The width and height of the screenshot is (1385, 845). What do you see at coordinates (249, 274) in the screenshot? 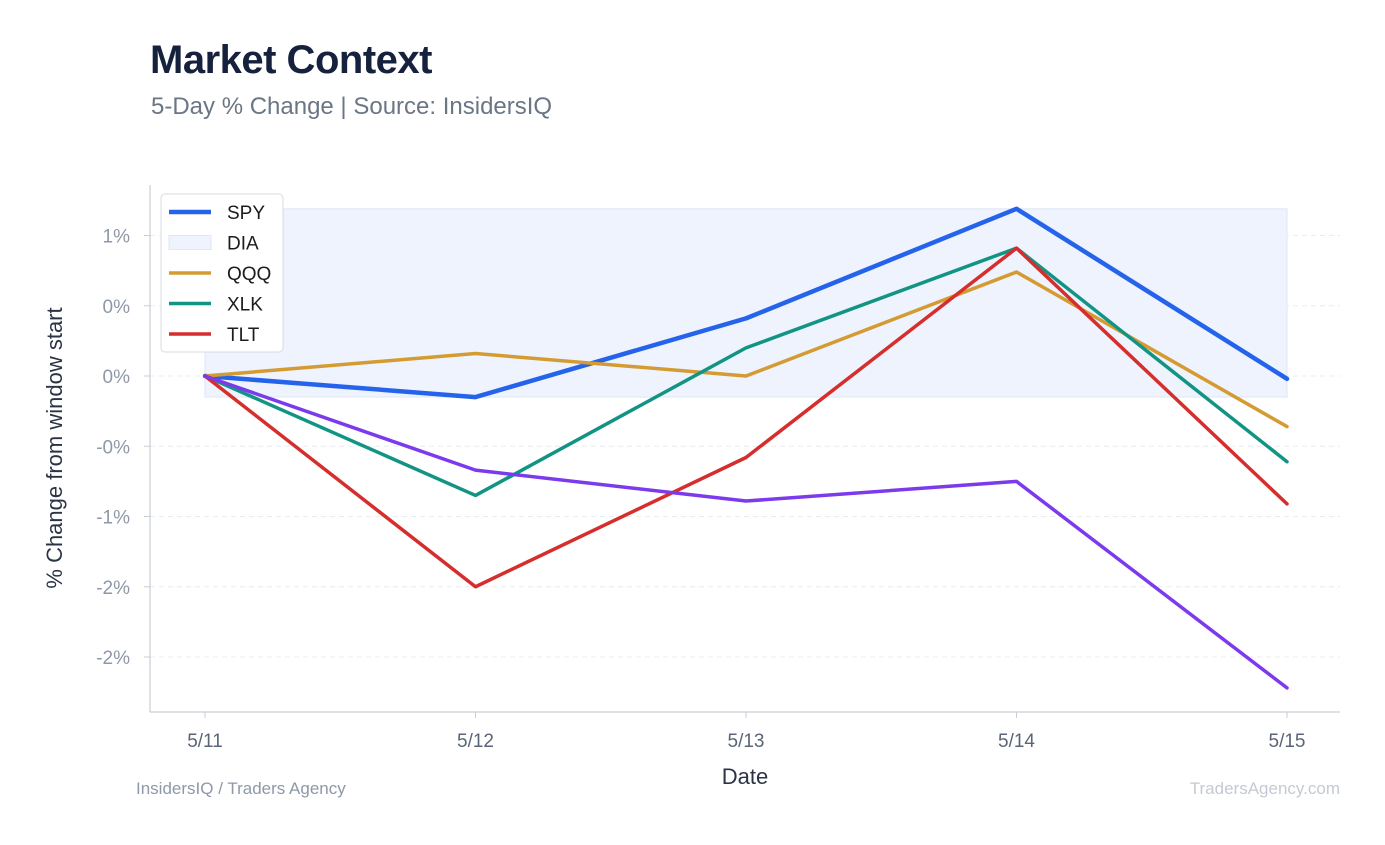
I see `legend-label-qqq: QQQ` at bounding box center [249, 274].